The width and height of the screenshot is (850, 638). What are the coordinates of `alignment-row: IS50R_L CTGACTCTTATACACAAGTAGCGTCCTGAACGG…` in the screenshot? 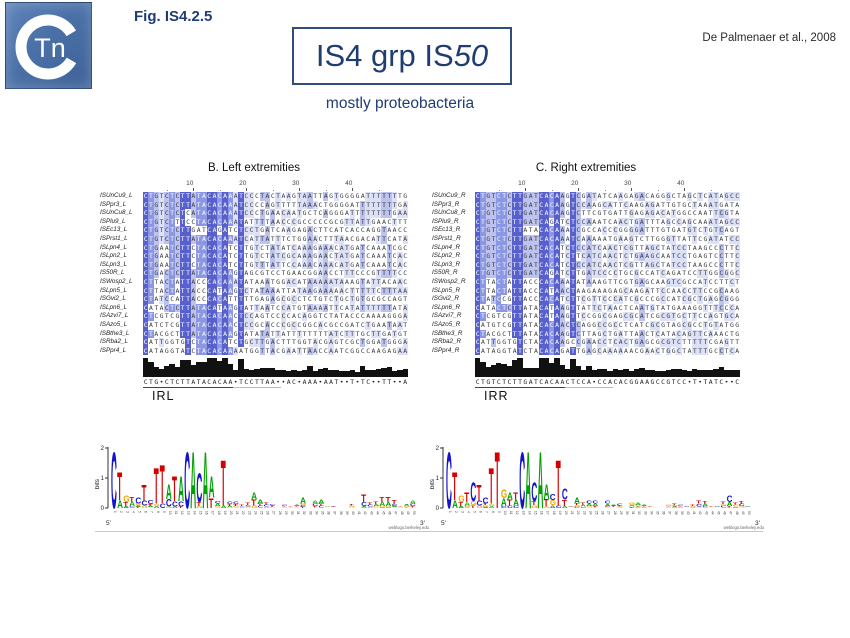 It's located at (254, 273).